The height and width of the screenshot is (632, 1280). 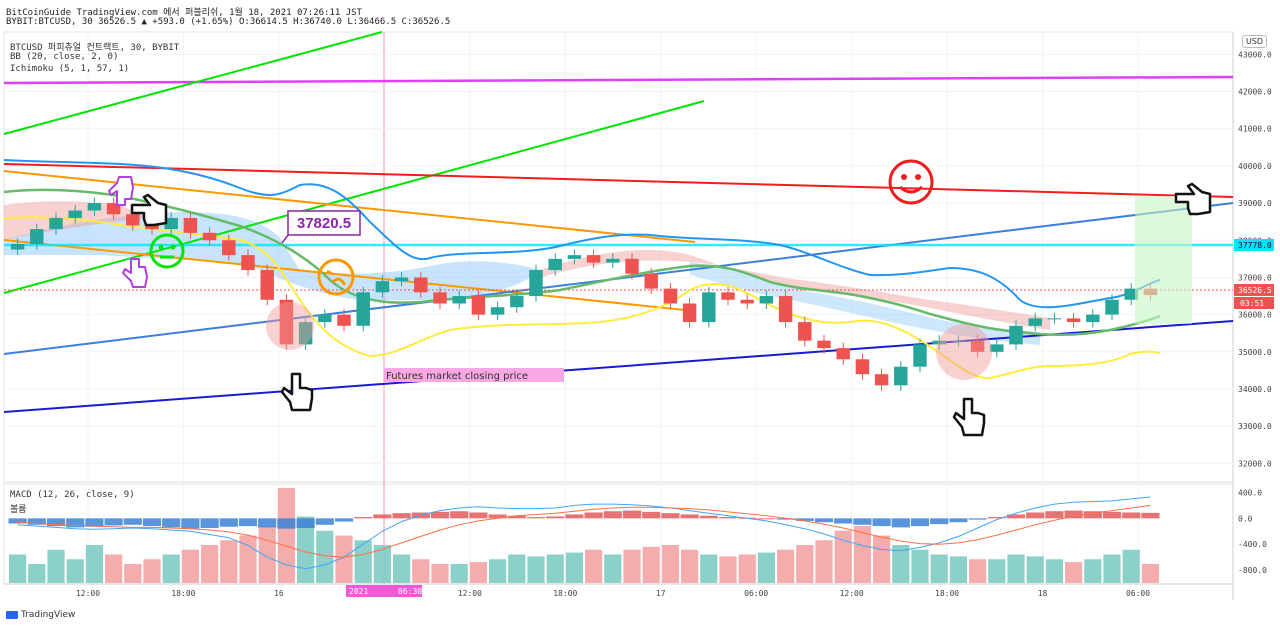 I want to click on y-tick-label: 35000.0, so click(x=1255, y=352).